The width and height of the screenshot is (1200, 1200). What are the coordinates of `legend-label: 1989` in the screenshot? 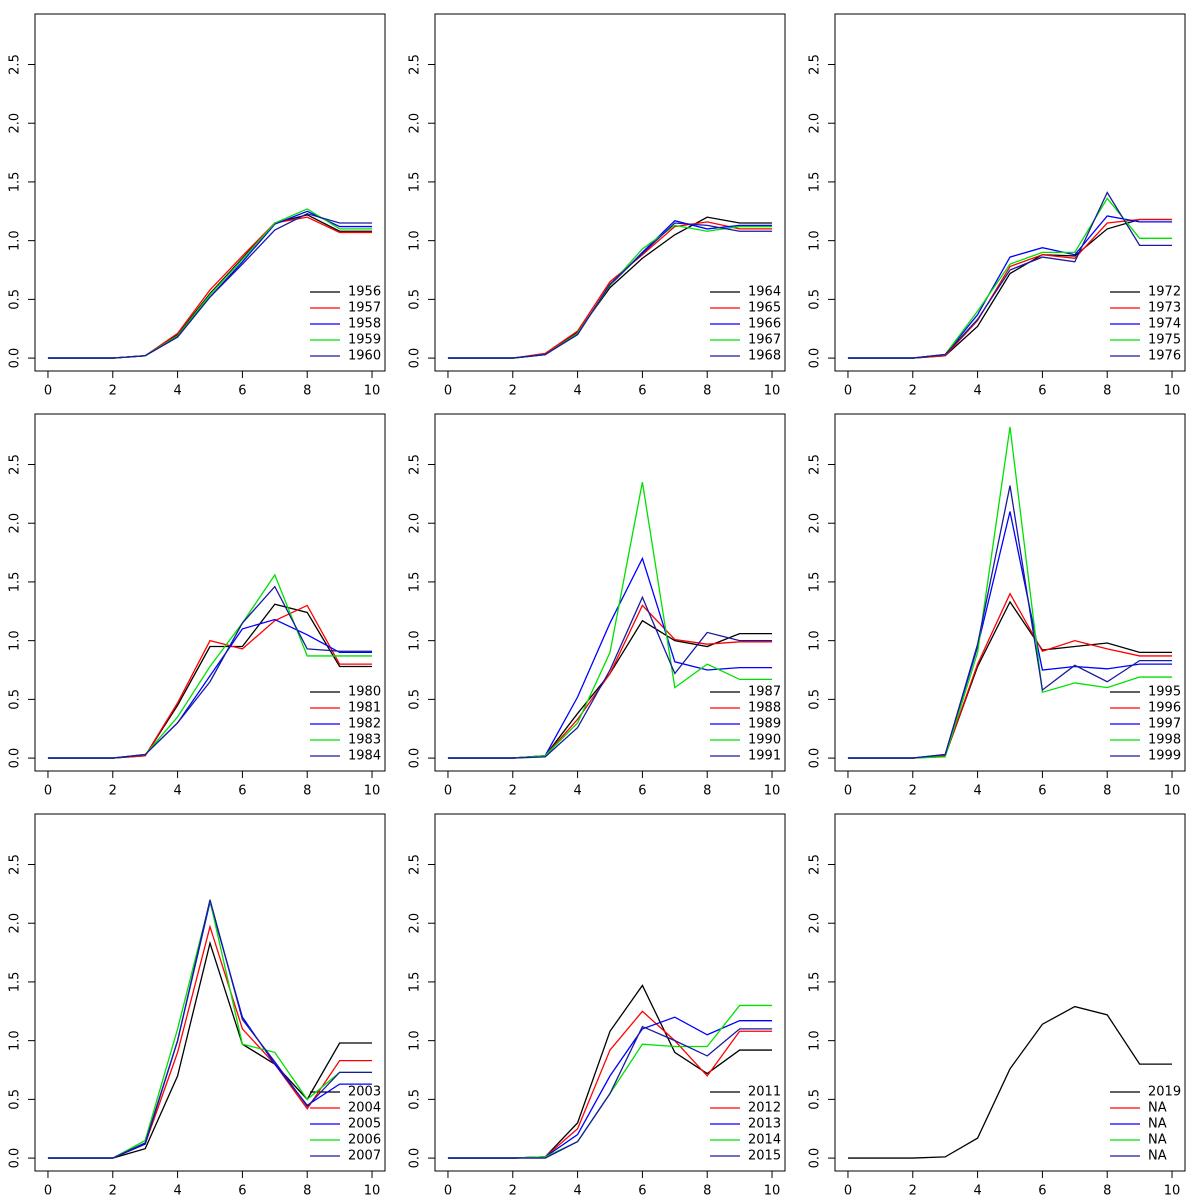 It's located at (764, 724).